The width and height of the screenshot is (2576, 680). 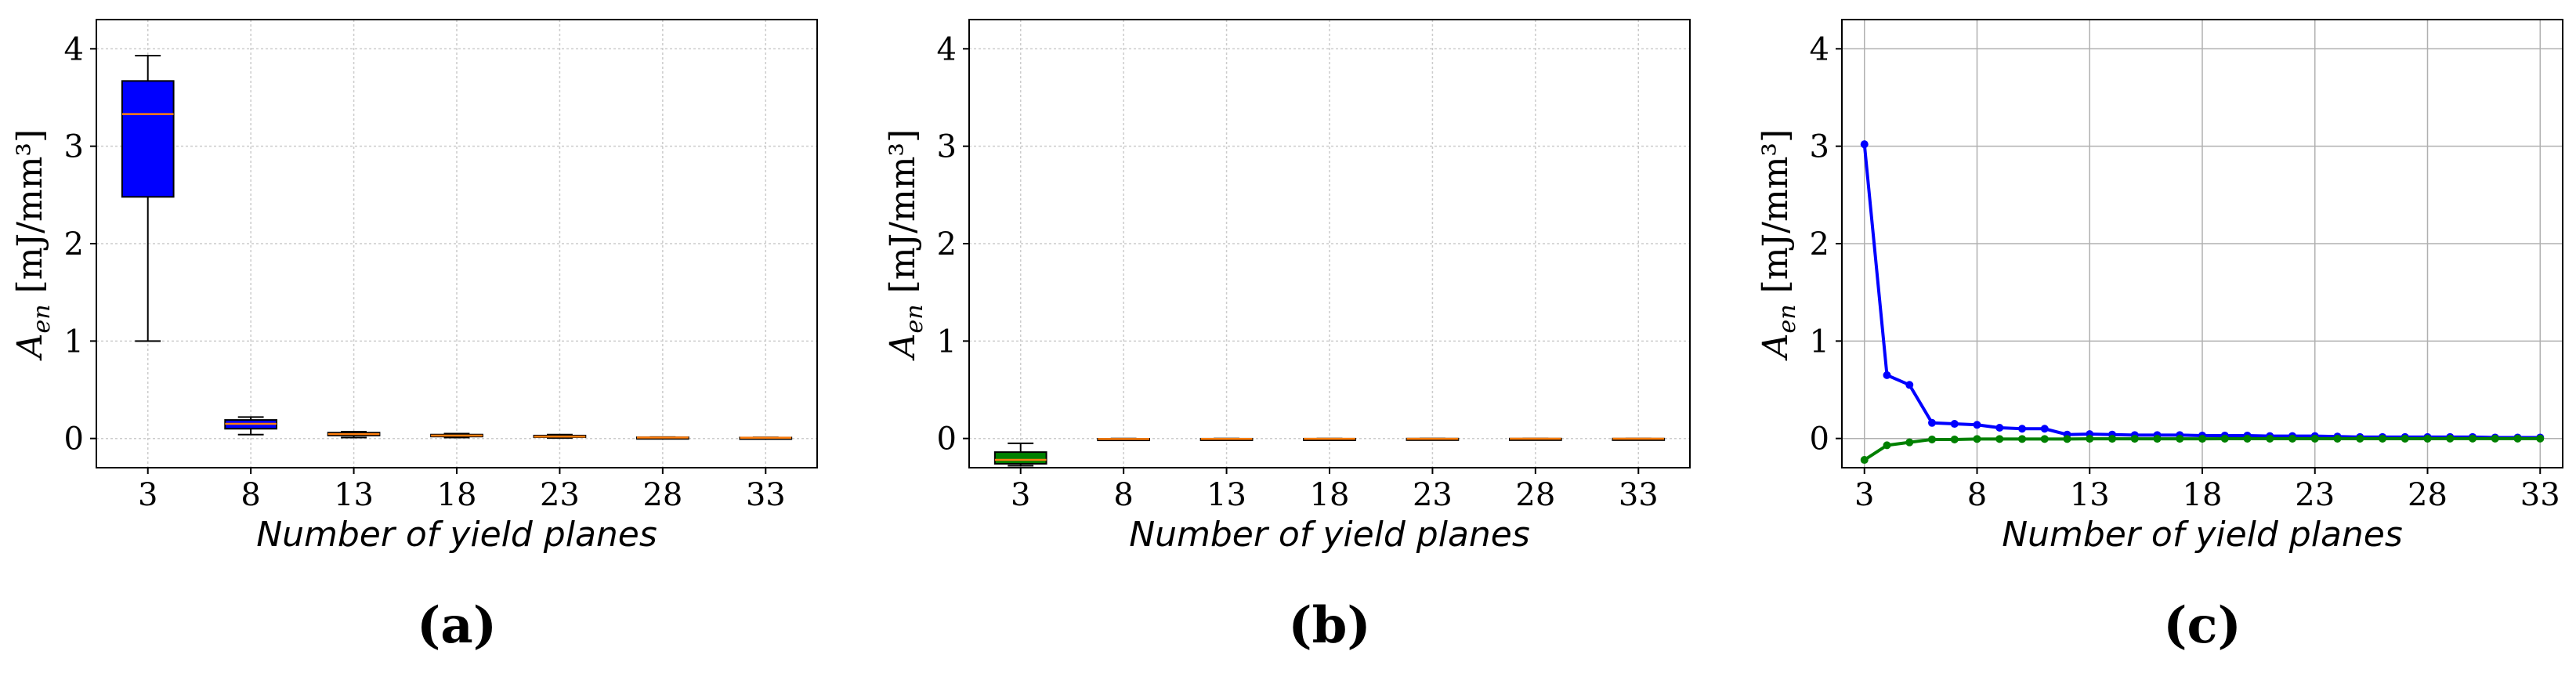 What do you see at coordinates (1329, 625) in the screenshot?
I see `panel-label: (b)` at bounding box center [1329, 625].